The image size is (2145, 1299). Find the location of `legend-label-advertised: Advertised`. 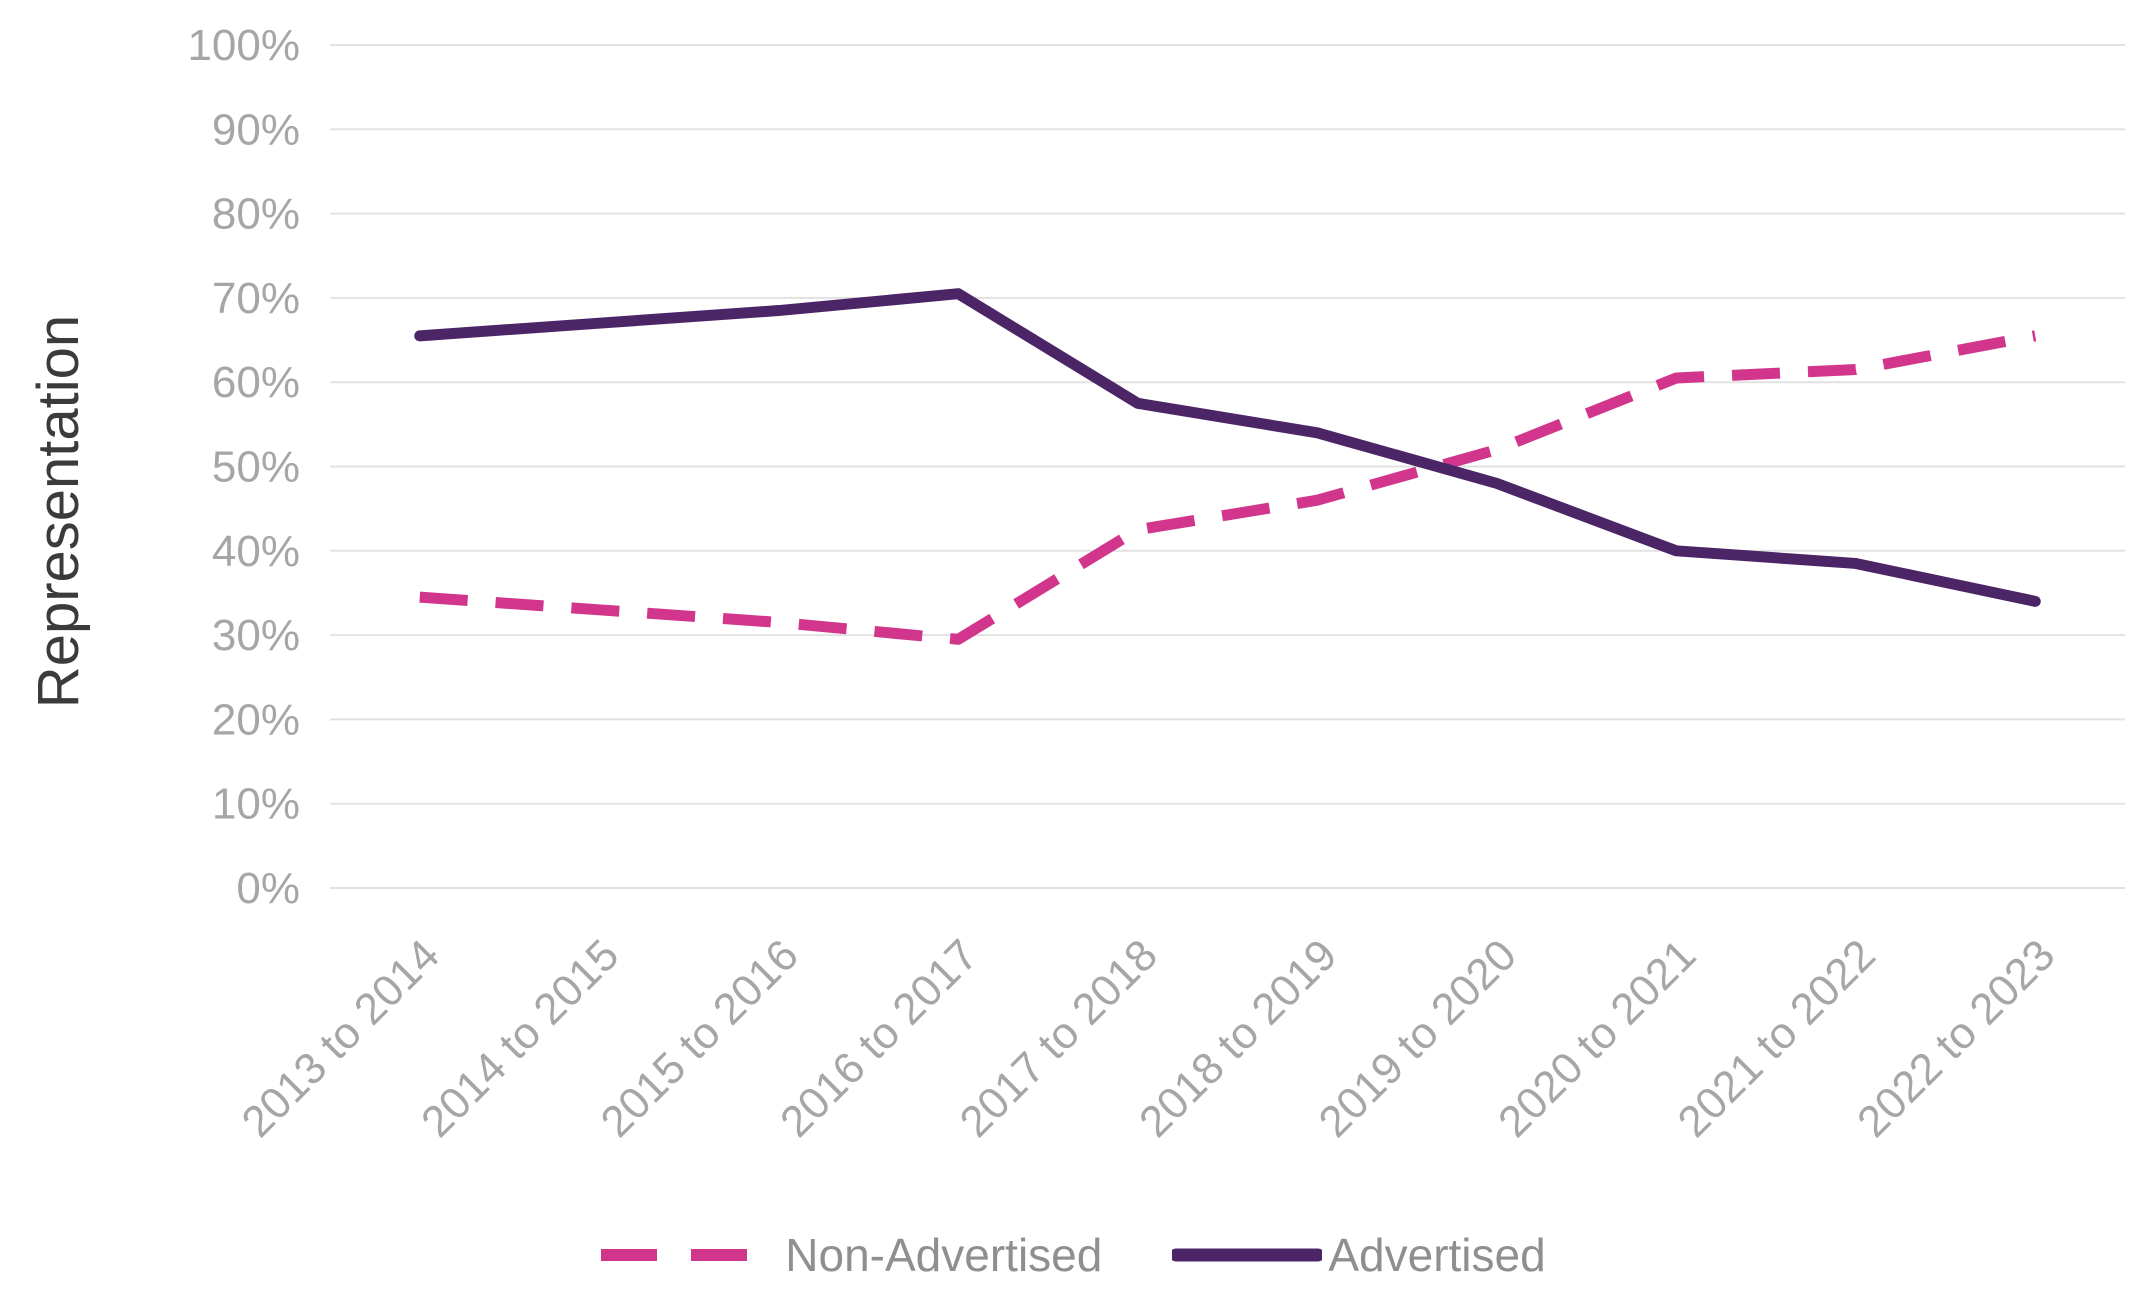

legend-label-advertised: Advertised is located at coordinates (1437, 1255).